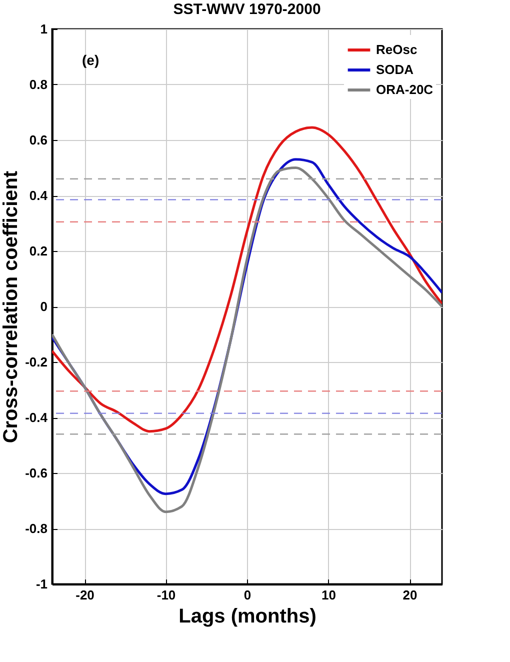 This screenshot has width=510, height=662. What do you see at coordinates (38, 195) in the screenshot?
I see `y-tick-label: 0.4` at bounding box center [38, 195].